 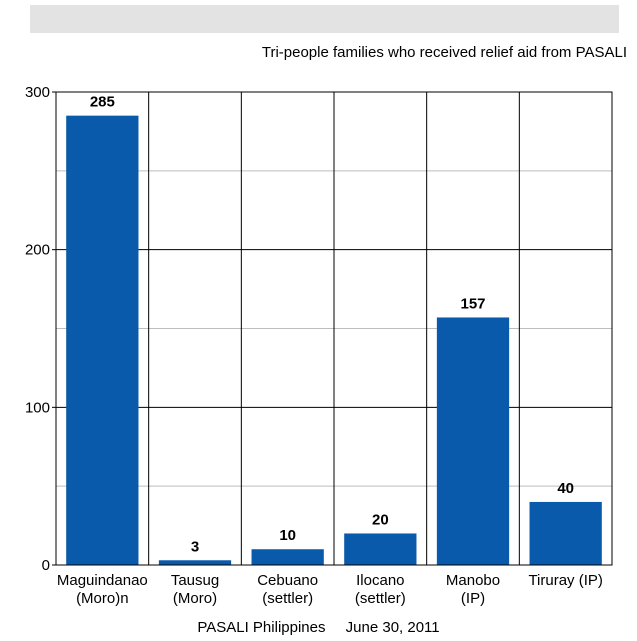 I want to click on x-tick-label: Cebuano, so click(x=287, y=580).